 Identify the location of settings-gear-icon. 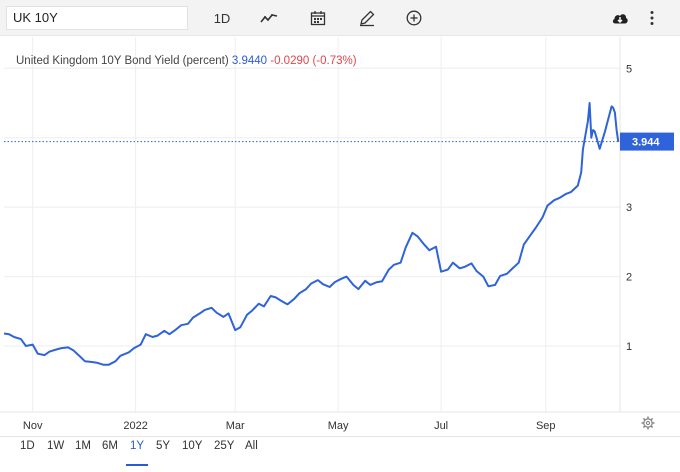
(648, 423).